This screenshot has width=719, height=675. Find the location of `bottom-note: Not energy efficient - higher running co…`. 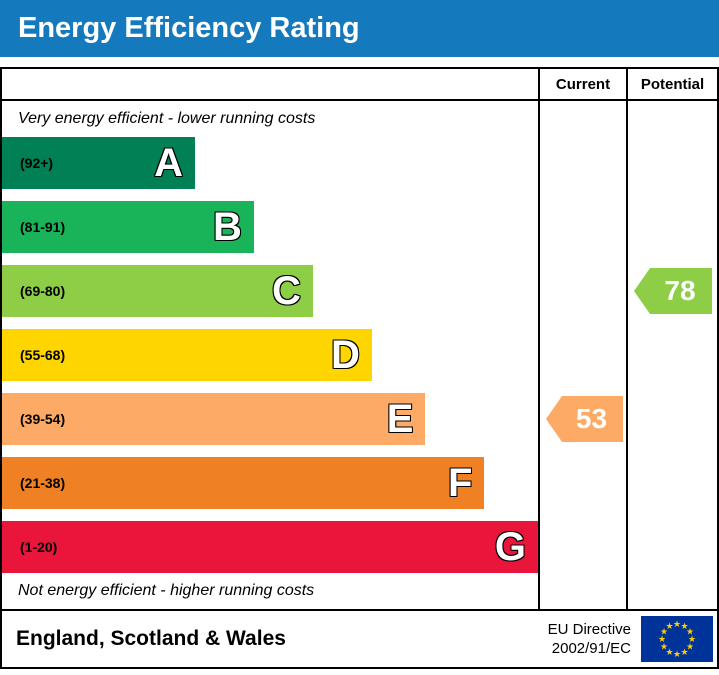

bottom-note: Not energy efficient - higher running co… is located at coordinates (166, 590).